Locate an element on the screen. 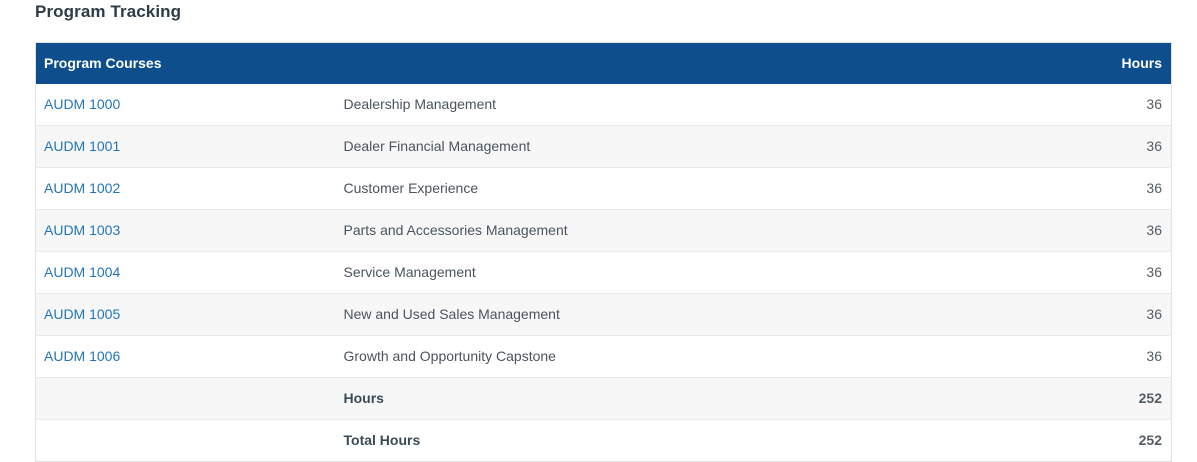  table-row: AUDM 1004 Service Management 36 is located at coordinates (603, 272).